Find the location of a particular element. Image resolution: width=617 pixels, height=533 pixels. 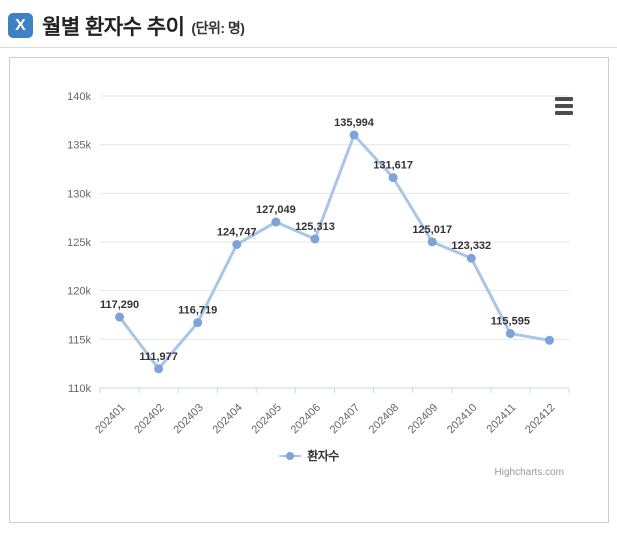

x-axis-label: 202411 is located at coordinates (502, 419).